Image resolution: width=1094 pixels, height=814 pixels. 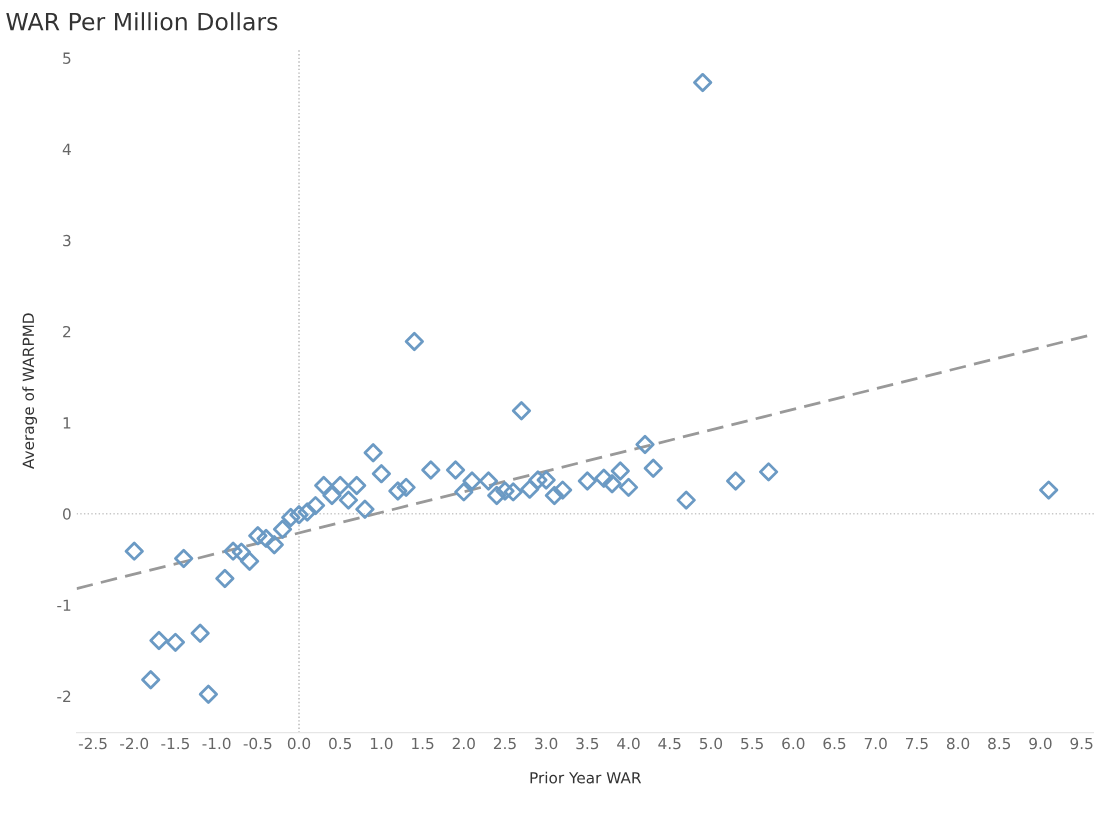 What do you see at coordinates (793, 743) in the screenshot?
I see `x-tick-label: 6.0` at bounding box center [793, 743].